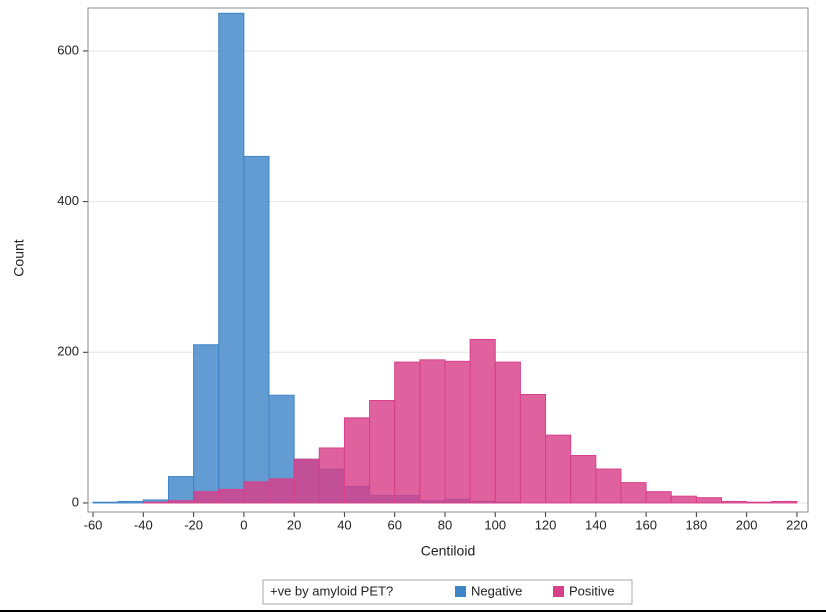  I want to click on y-tick-label: 200, so click(68, 351).